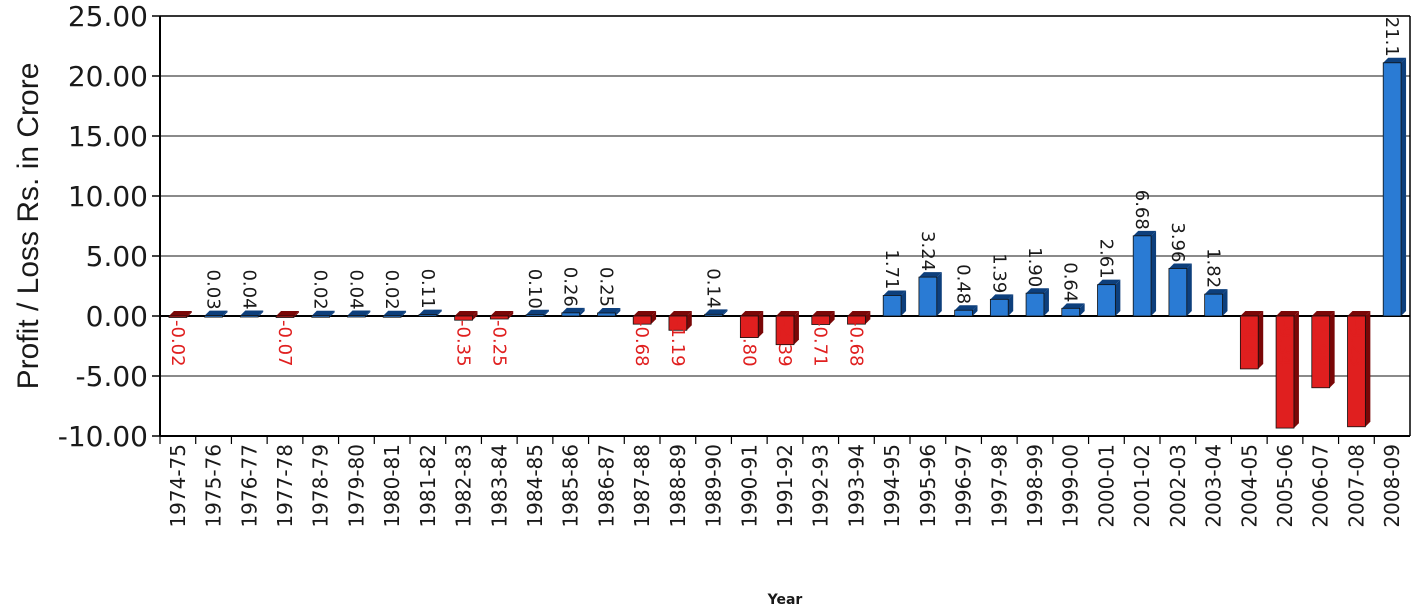  Describe the element at coordinates (713, 288) in the screenshot. I see `data-label: 0.14` at that location.